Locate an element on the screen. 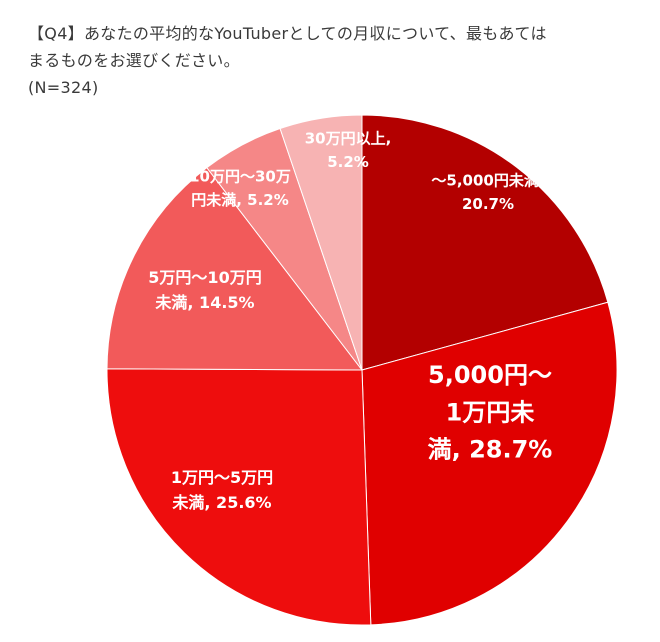  slice-label: ～5,000円未満, 20.7% is located at coordinates (487, 192).